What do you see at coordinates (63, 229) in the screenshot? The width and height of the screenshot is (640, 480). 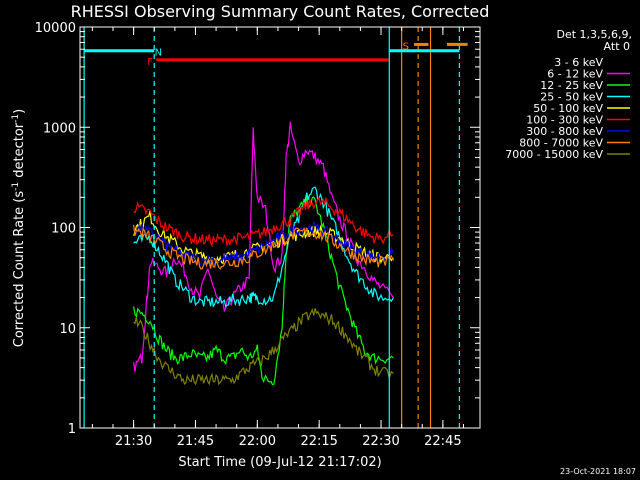 I see `y-tick-label-2: 100` at bounding box center [63, 229].